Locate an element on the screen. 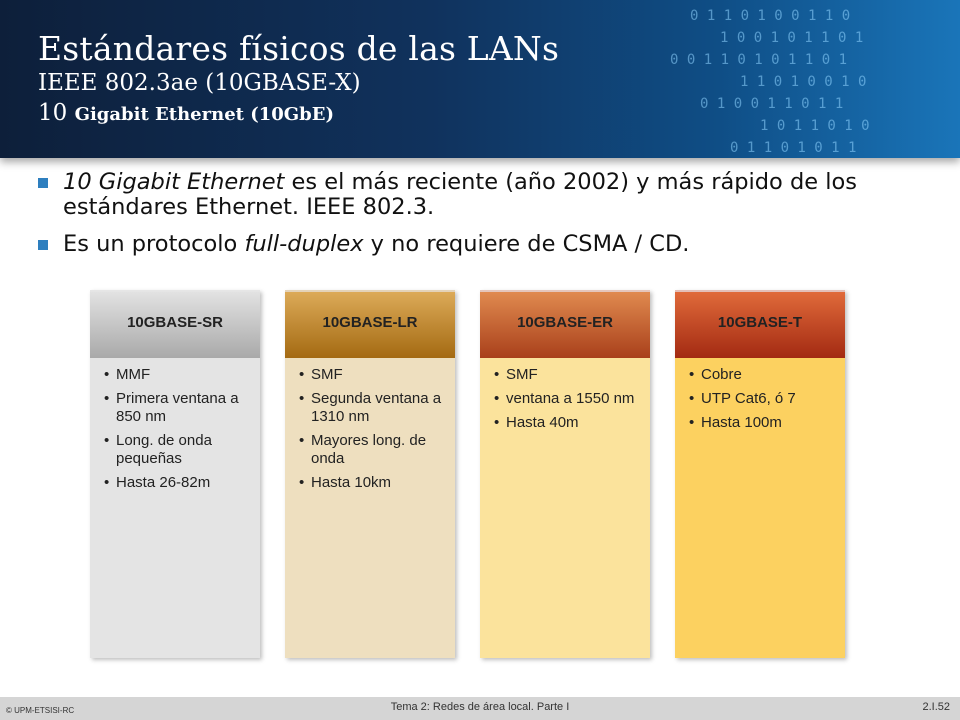  column-item: ventana a 1550 nm is located at coordinates (569, 399).